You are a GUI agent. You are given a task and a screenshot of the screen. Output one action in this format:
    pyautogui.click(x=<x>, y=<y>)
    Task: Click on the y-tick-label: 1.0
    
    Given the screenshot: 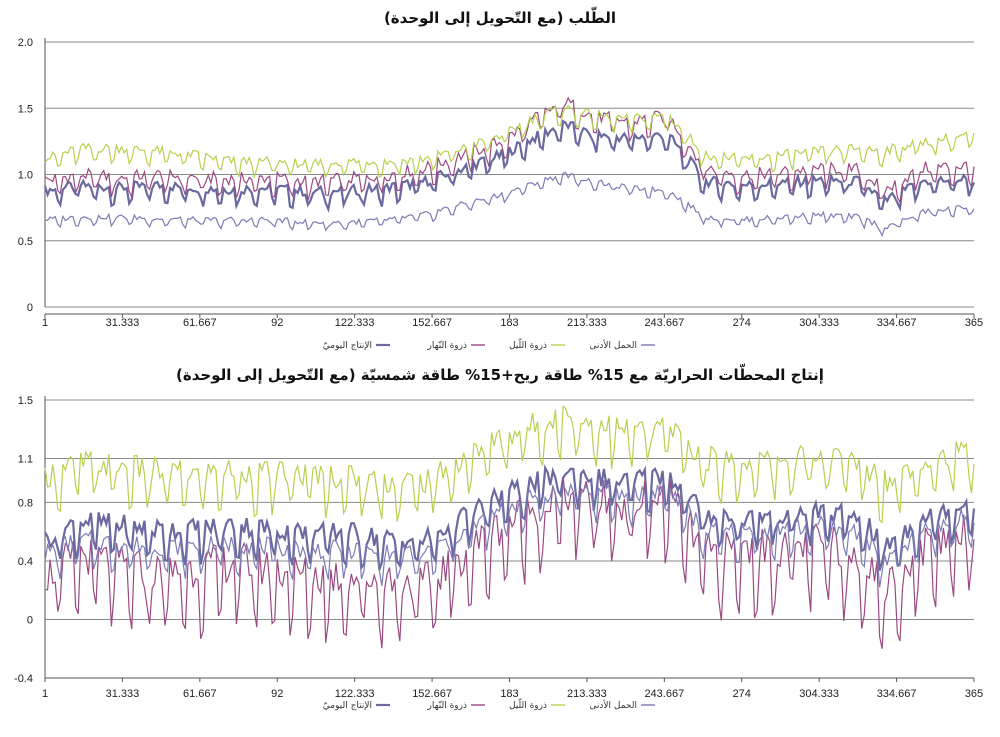 What is the action you would take?
    pyautogui.click(x=25, y=176)
    